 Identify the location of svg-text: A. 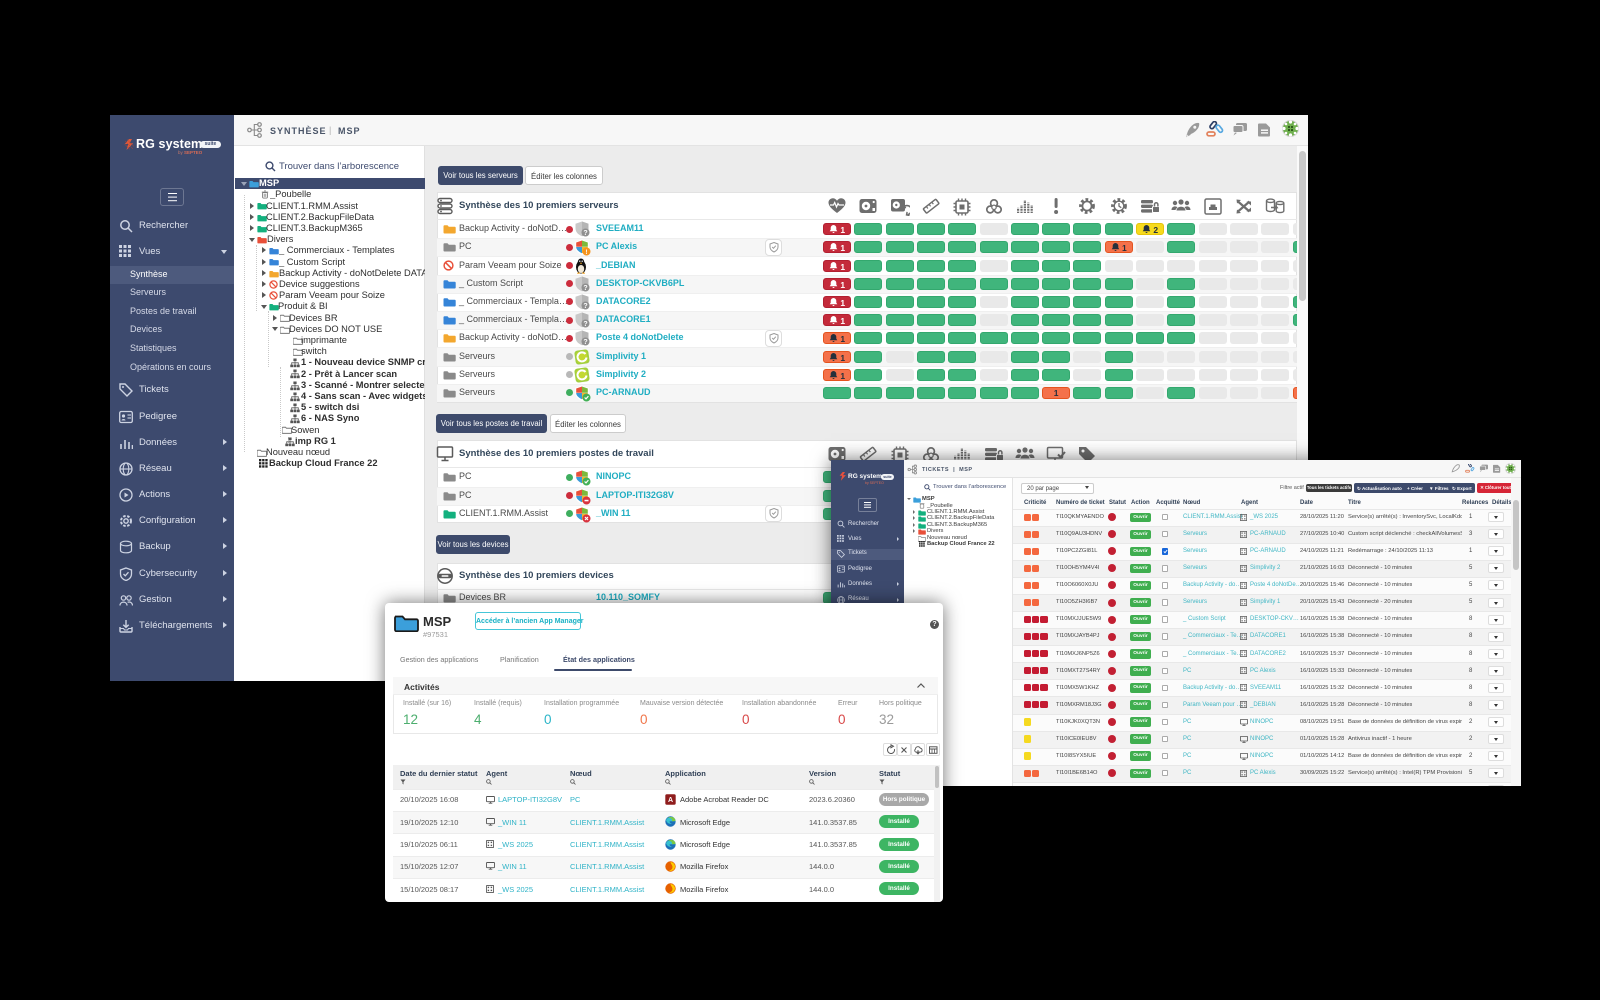
(670, 800).